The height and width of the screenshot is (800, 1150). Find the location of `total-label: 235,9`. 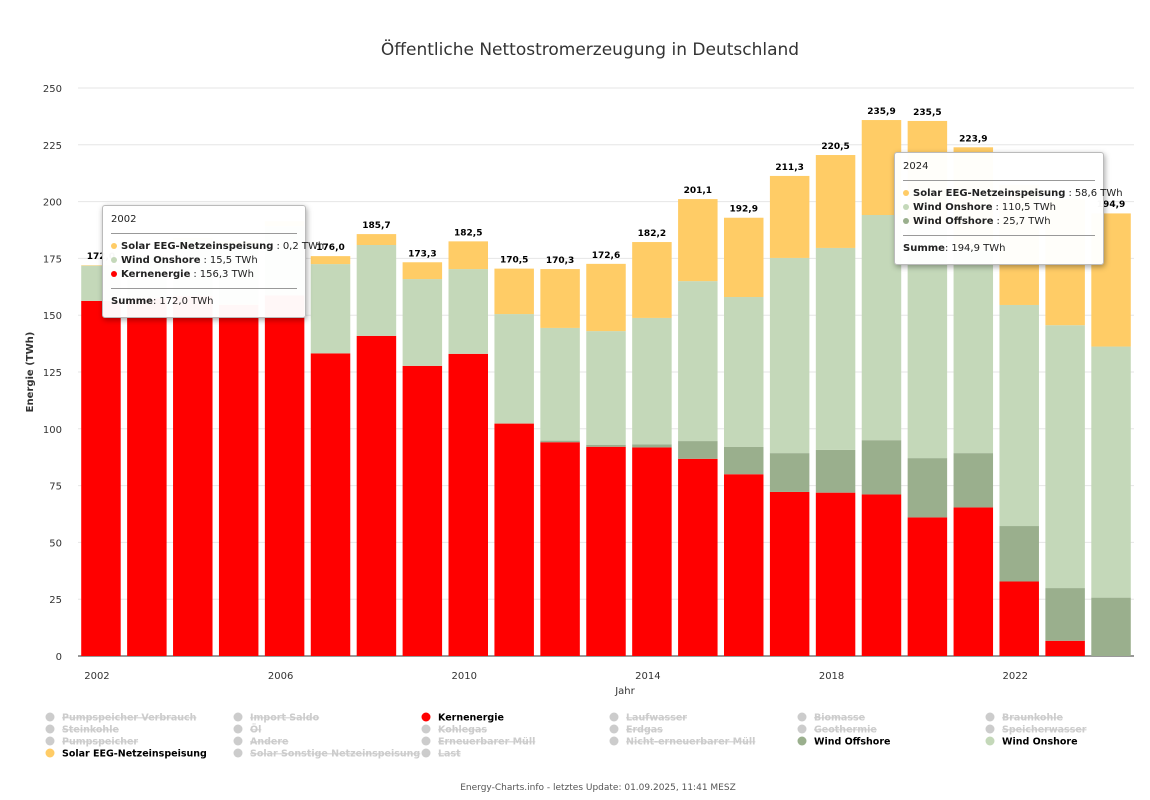

total-label: 235,9 is located at coordinates (881, 112).